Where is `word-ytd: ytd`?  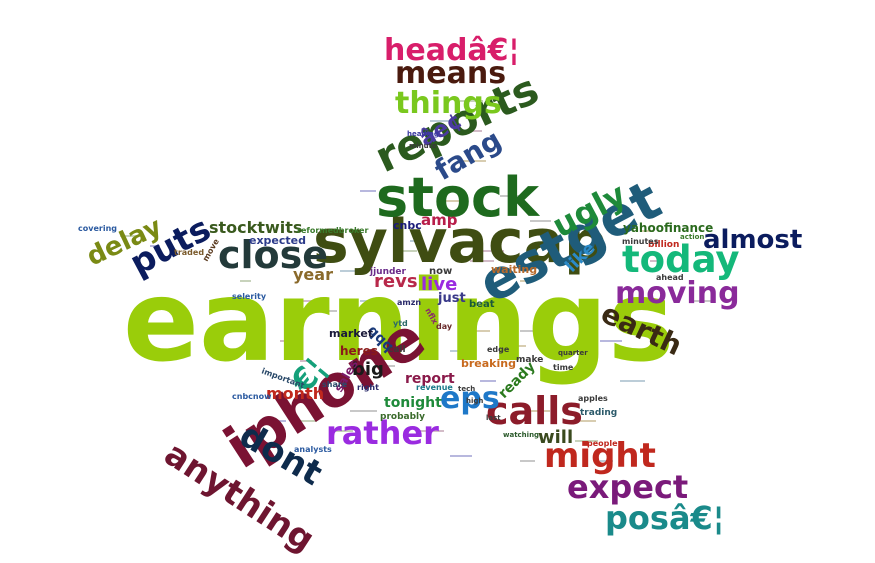
word-ytd: ytd is located at coordinates (400, 323).